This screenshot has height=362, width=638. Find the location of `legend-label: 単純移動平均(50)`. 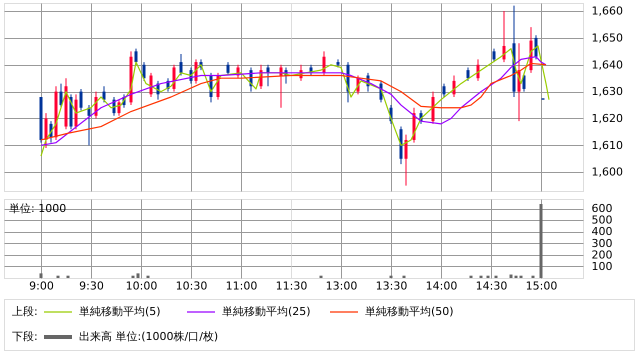

legend-label: 単純移動平均(50) is located at coordinates (409, 311).